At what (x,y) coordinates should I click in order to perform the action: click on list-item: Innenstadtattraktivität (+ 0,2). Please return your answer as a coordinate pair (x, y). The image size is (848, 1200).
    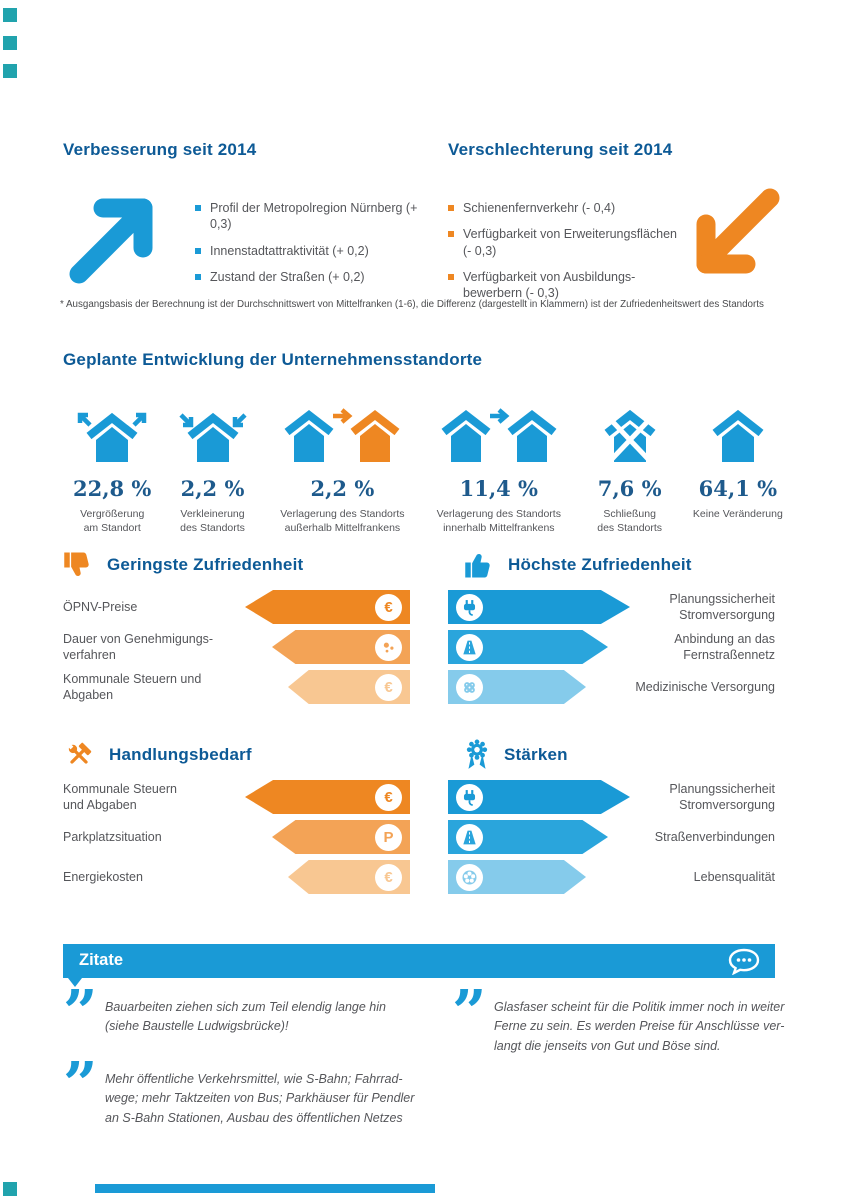
    Looking at the image, I should click on (310, 251).